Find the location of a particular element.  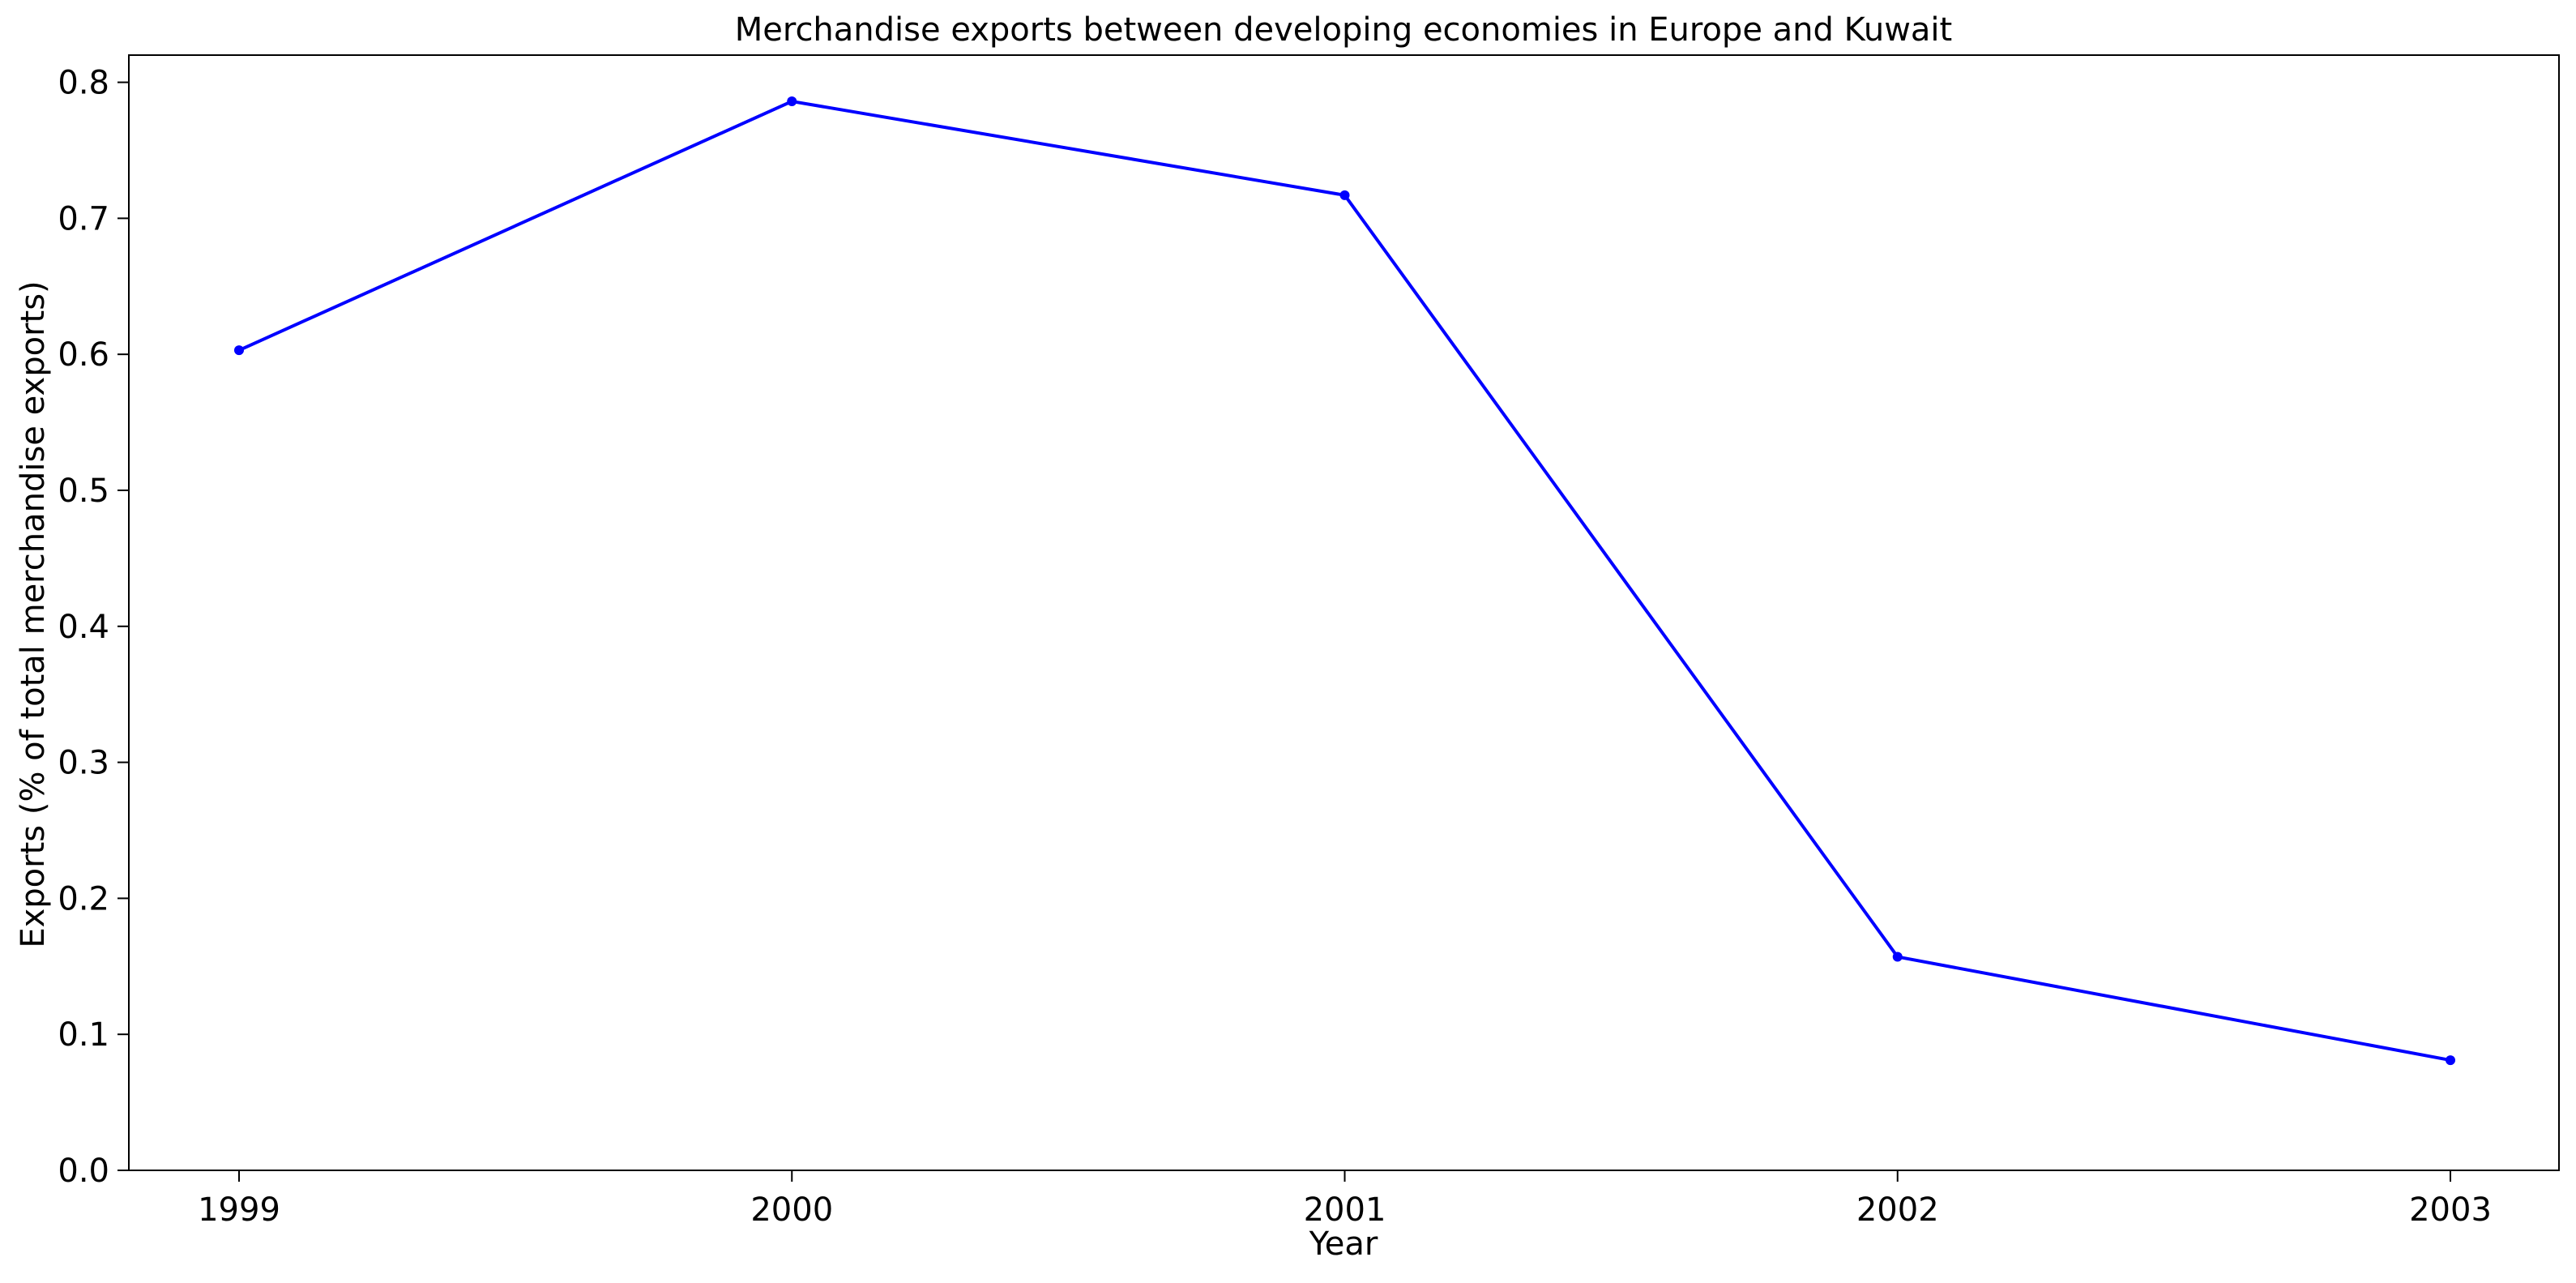

x-axis-label: Year is located at coordinates (1343, 1244).